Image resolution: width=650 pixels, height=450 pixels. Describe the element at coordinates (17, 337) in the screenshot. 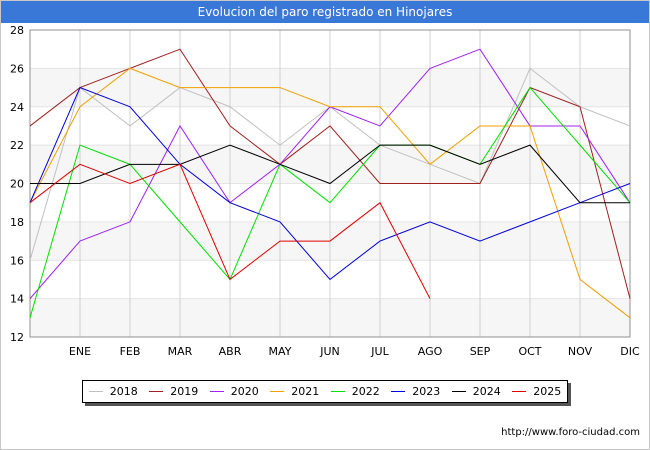

I see `y-tick-label: 12` at that location.